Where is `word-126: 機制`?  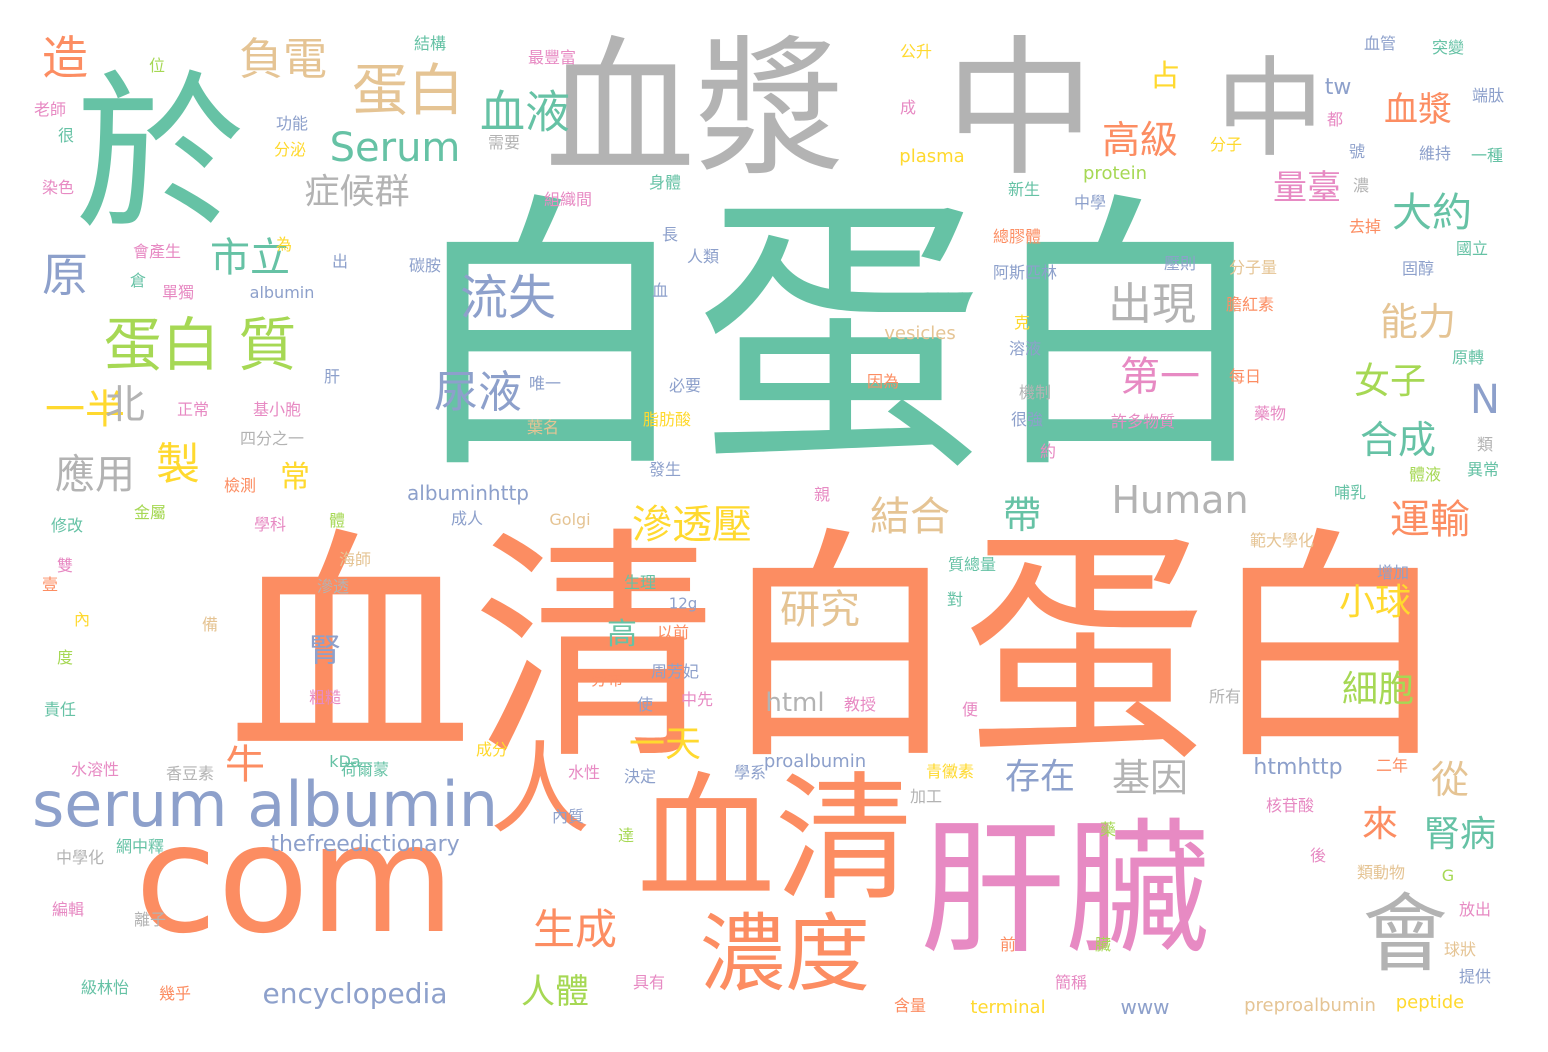 word-126: 機制 is located at coordinates (1035, 392).